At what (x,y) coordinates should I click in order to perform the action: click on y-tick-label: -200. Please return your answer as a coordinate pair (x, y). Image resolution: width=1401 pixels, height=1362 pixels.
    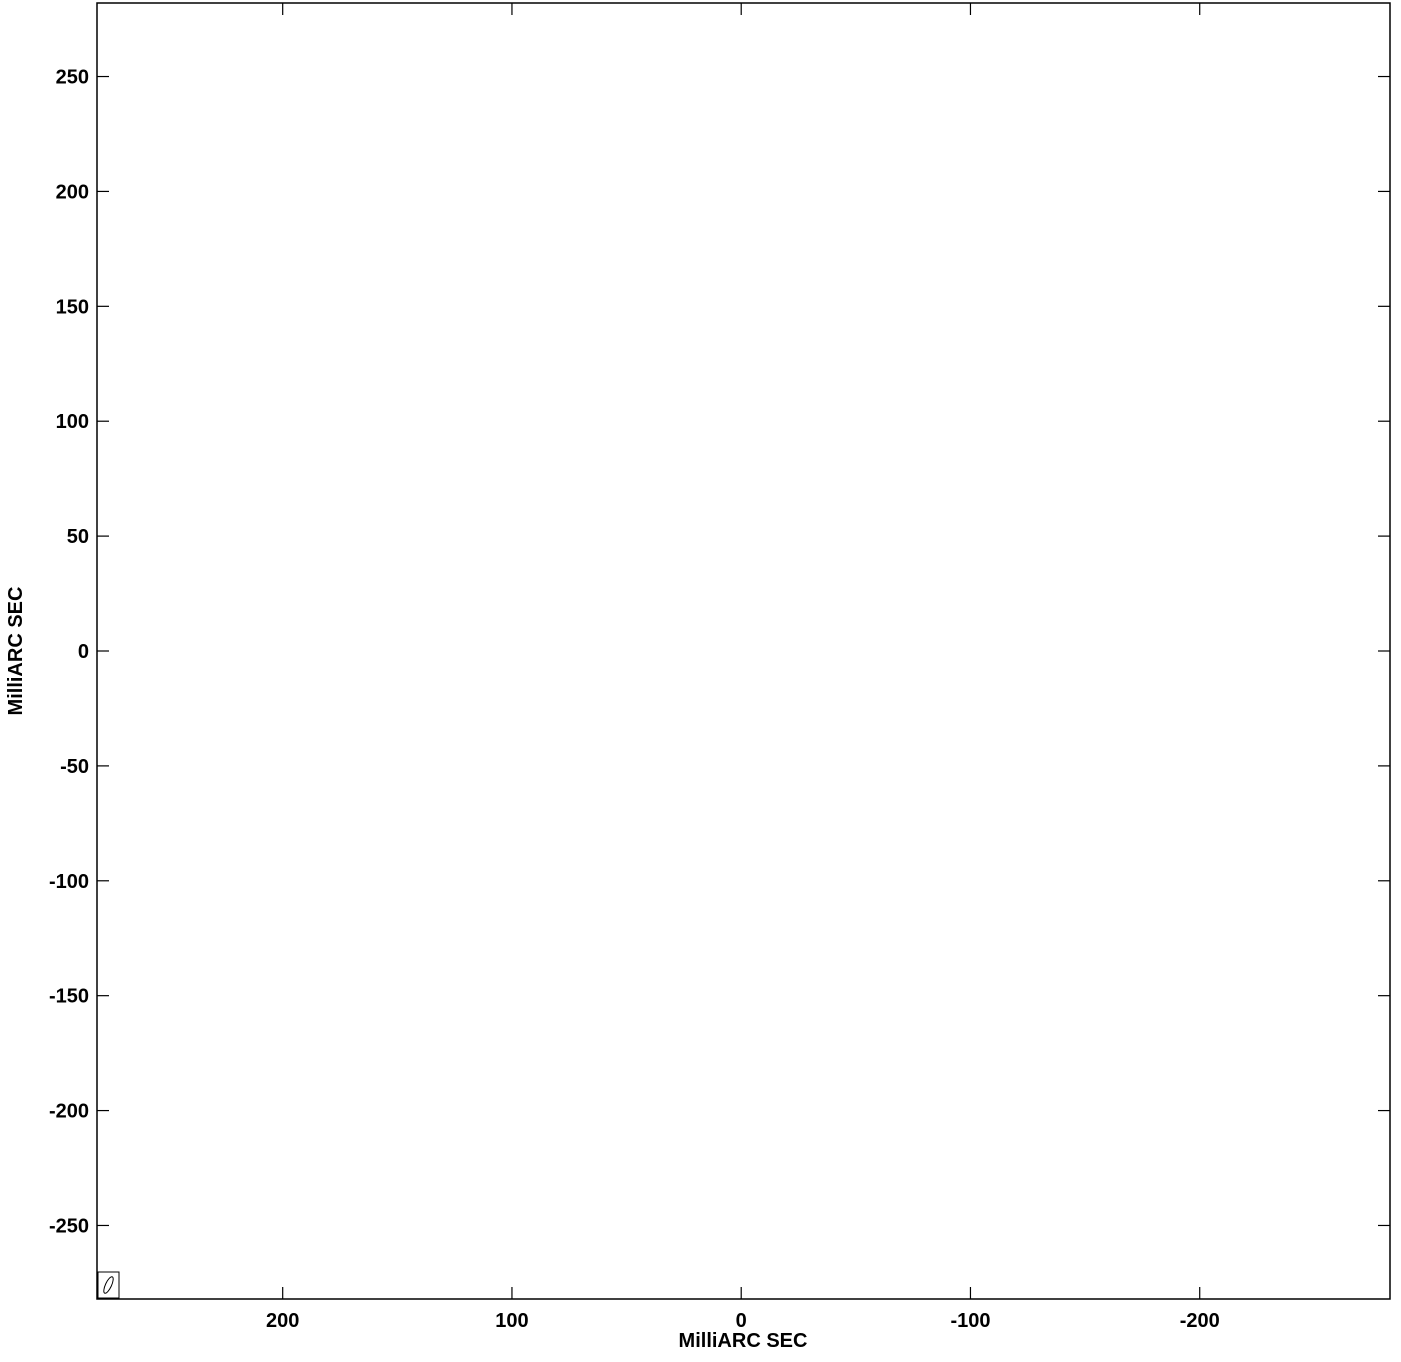
    Looking at the image, I should click on (69, 1112).